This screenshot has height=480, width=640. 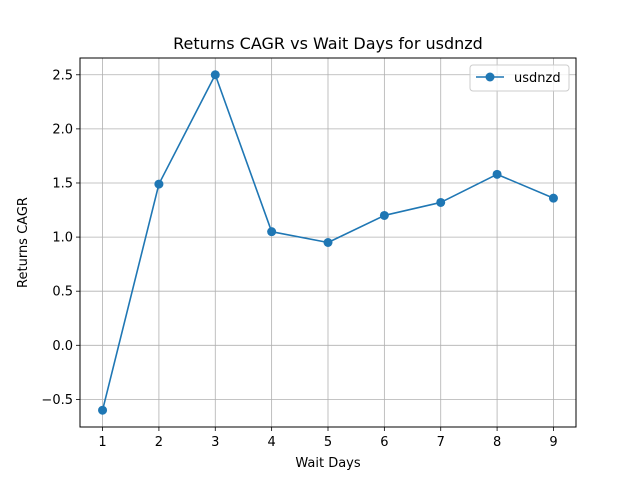 I want to click on x-tick-label: 2, so click(x=159, y=442).